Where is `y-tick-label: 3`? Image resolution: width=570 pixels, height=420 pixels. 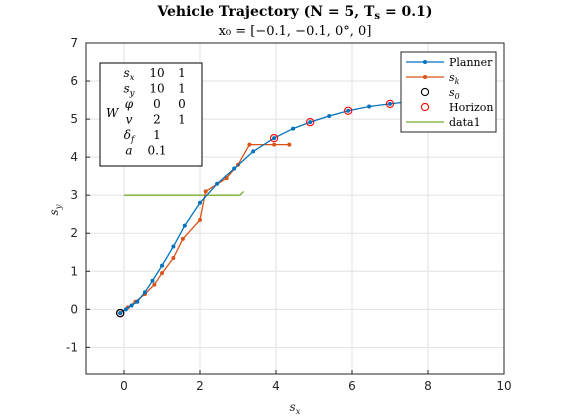 y-tick-label: 3 is located at coordinates (74, 195).